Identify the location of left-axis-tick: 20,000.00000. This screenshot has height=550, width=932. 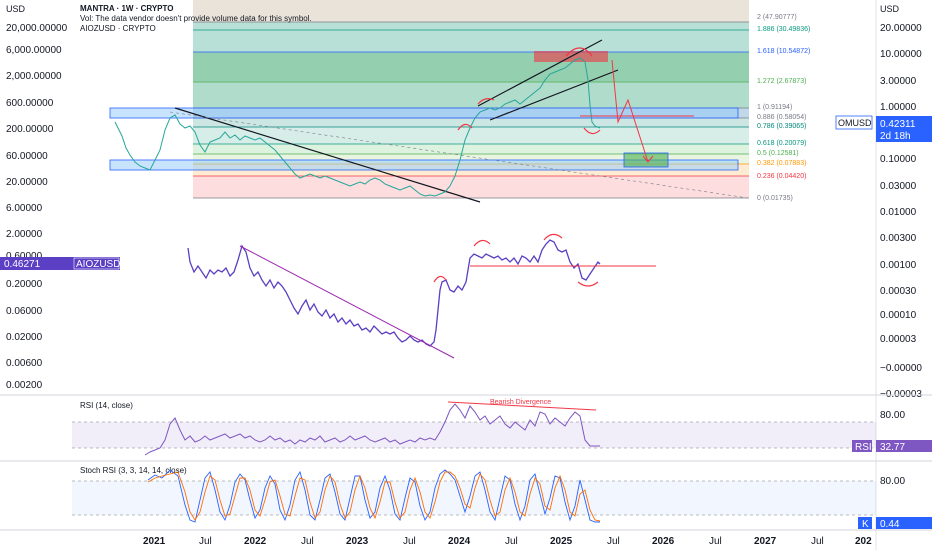
(37, 28).